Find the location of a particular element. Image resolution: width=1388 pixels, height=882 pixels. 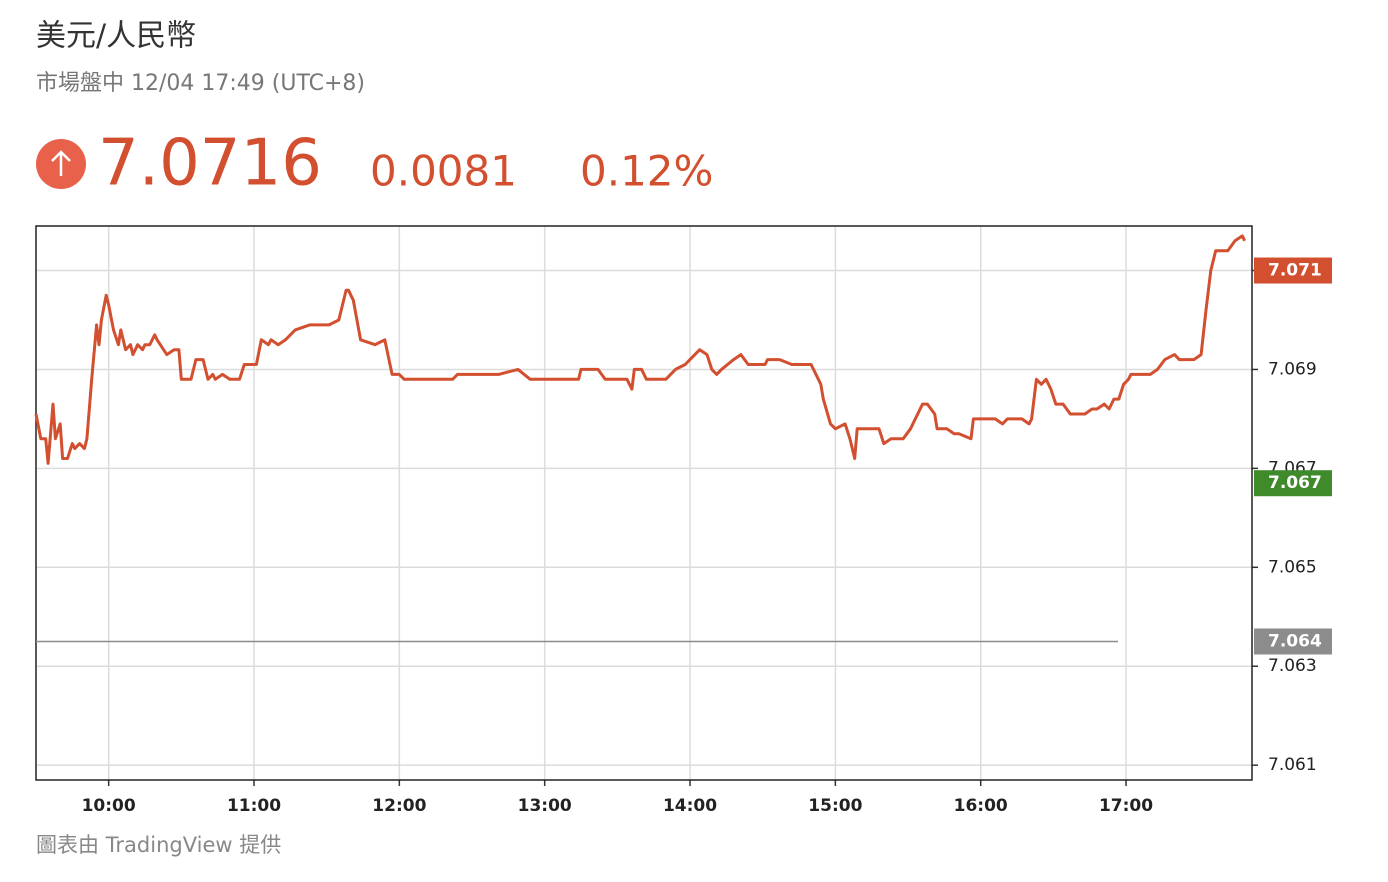

change-percent: 0.12% is located at coordinates (646, 171).